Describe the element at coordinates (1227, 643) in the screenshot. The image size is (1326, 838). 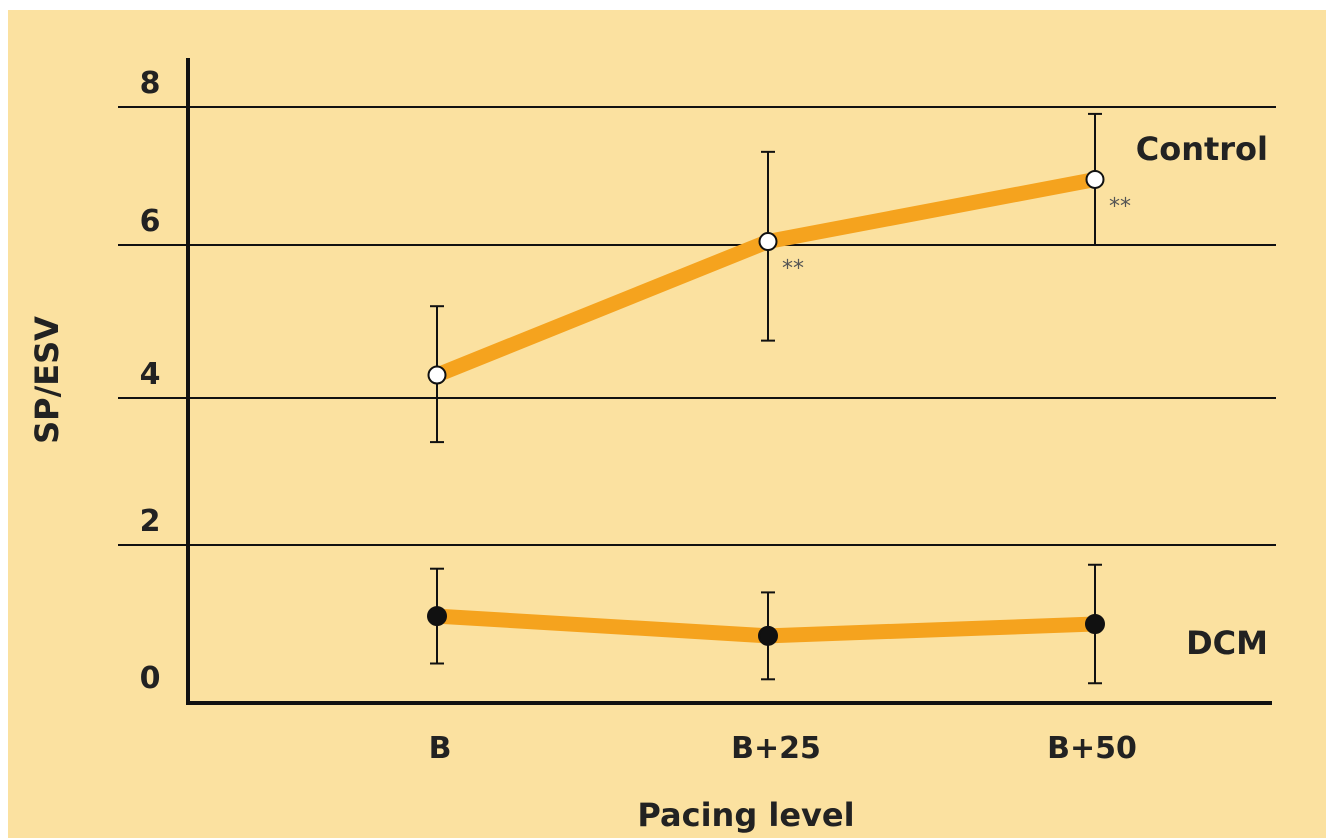
I see `dcm-series-label: DCM` at that location.